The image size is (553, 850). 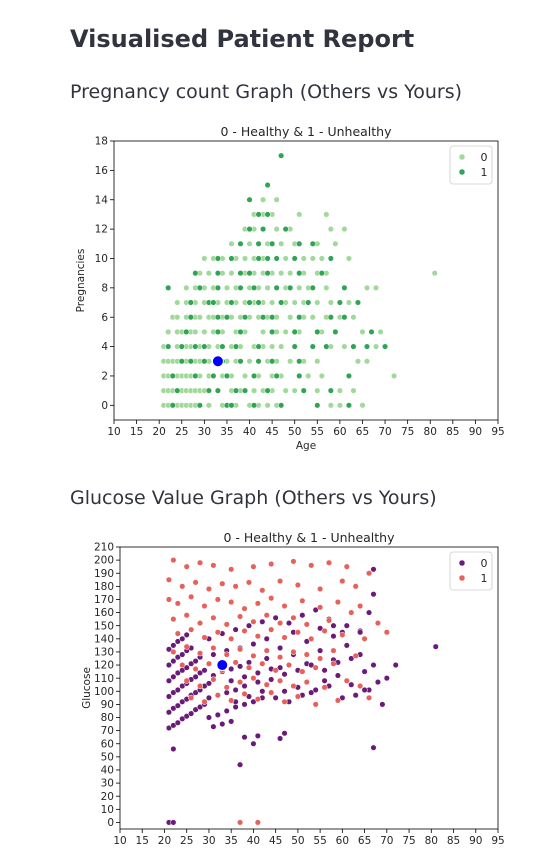 What do you see at coordinates (452, 432) in the screenshot?
I see `x-tick-label: 85` at bounding box center [452, 432].